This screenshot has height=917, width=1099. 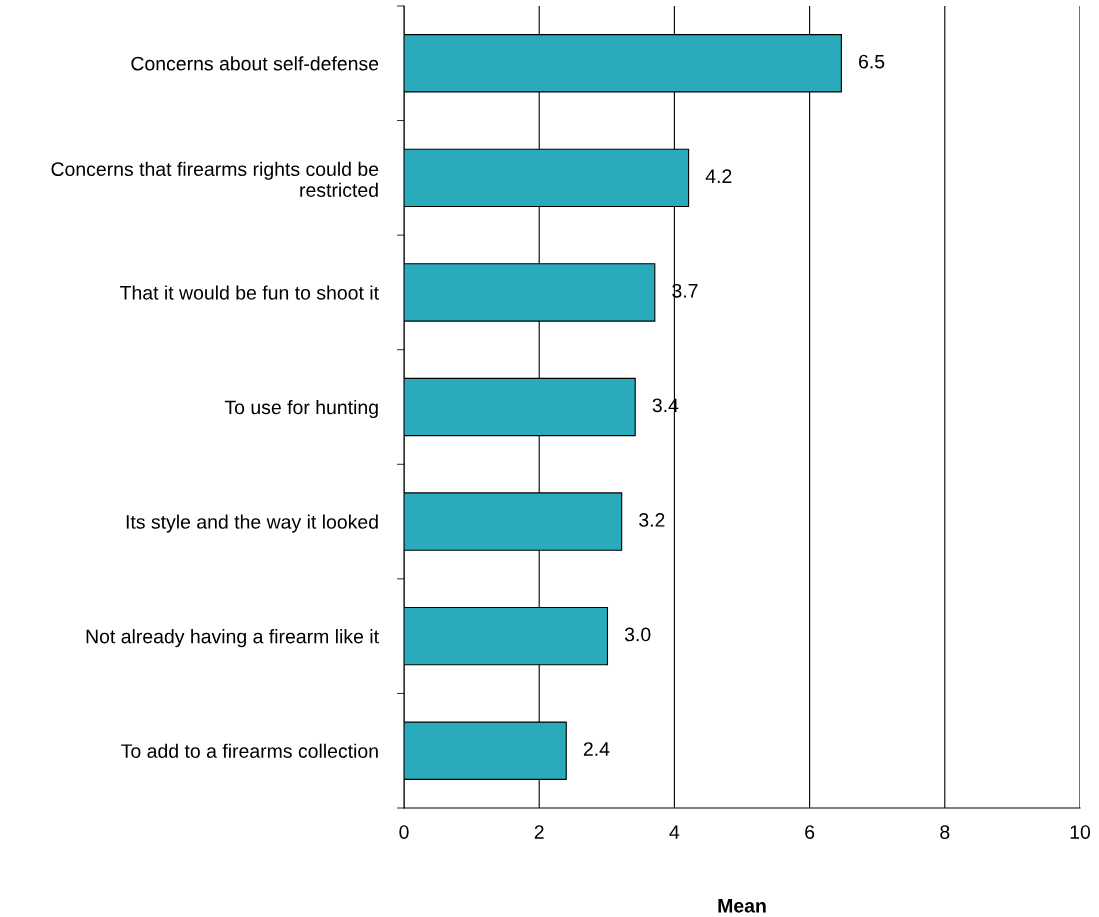 What do you see at coordinates (249, 292) in the screenshot?
I see `y-tick-label: That it would be fun to shoot it` at bounding box center [249, 292].